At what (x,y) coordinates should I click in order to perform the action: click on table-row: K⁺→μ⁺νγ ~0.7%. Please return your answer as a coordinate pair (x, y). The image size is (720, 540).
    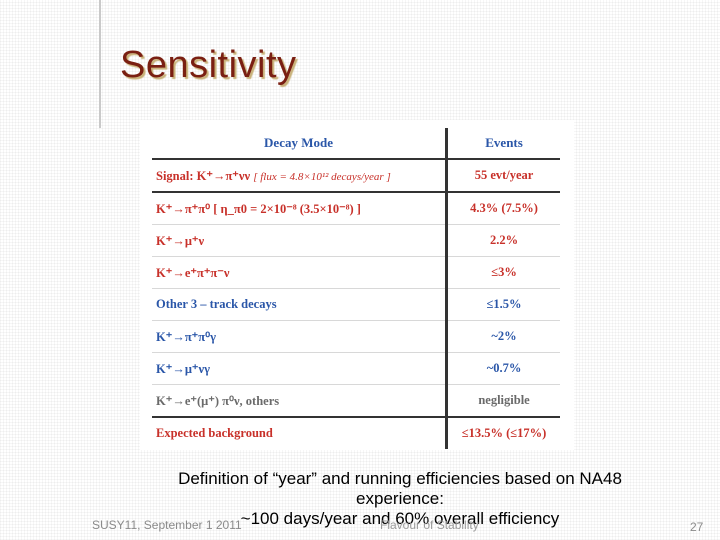
    Looking at the image, I should click on (356, 368).